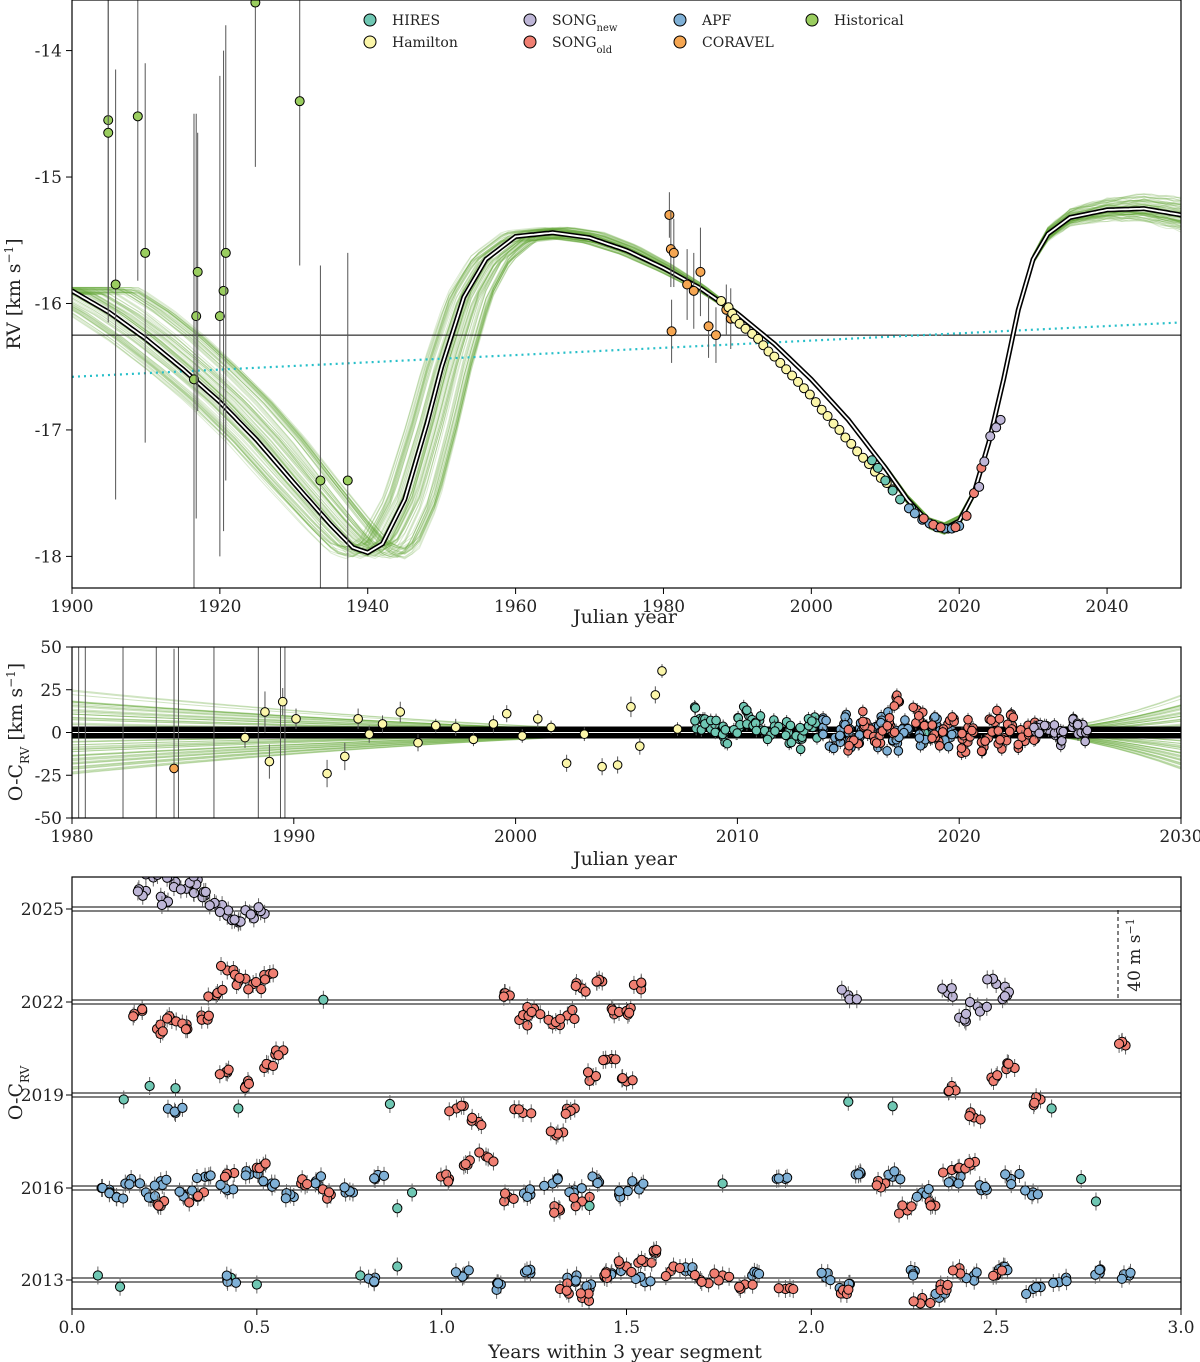  I want to click on x-tick-label: 2040, so click(1106, 607).